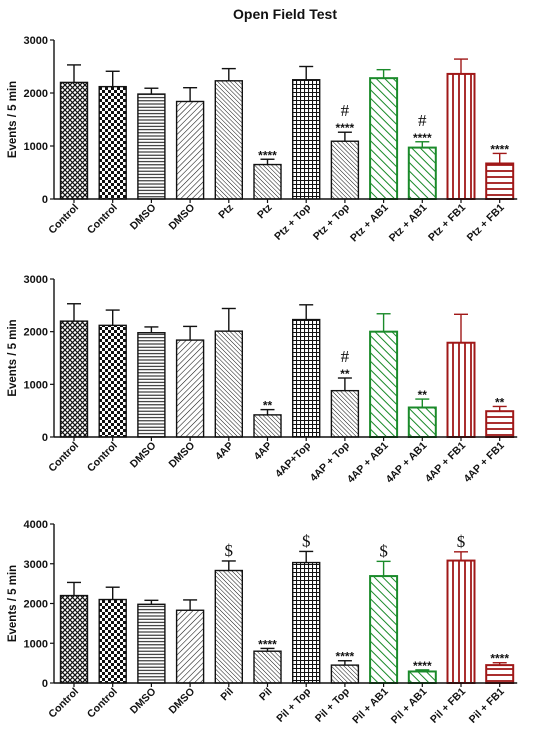 The width and height of the screenshot is (550, 746). What do you see at coordinates (285, 14) in the screenshot?
I see `figure-title: Open Field Test` at bounding box center [285, 14].